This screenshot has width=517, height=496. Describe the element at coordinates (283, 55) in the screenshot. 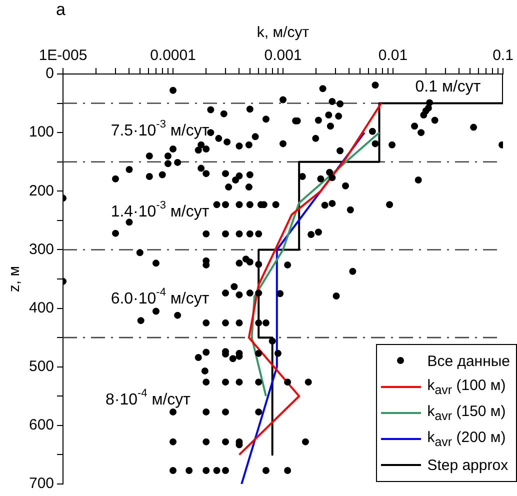

I see `x-tick-label: 0.001` at that location.